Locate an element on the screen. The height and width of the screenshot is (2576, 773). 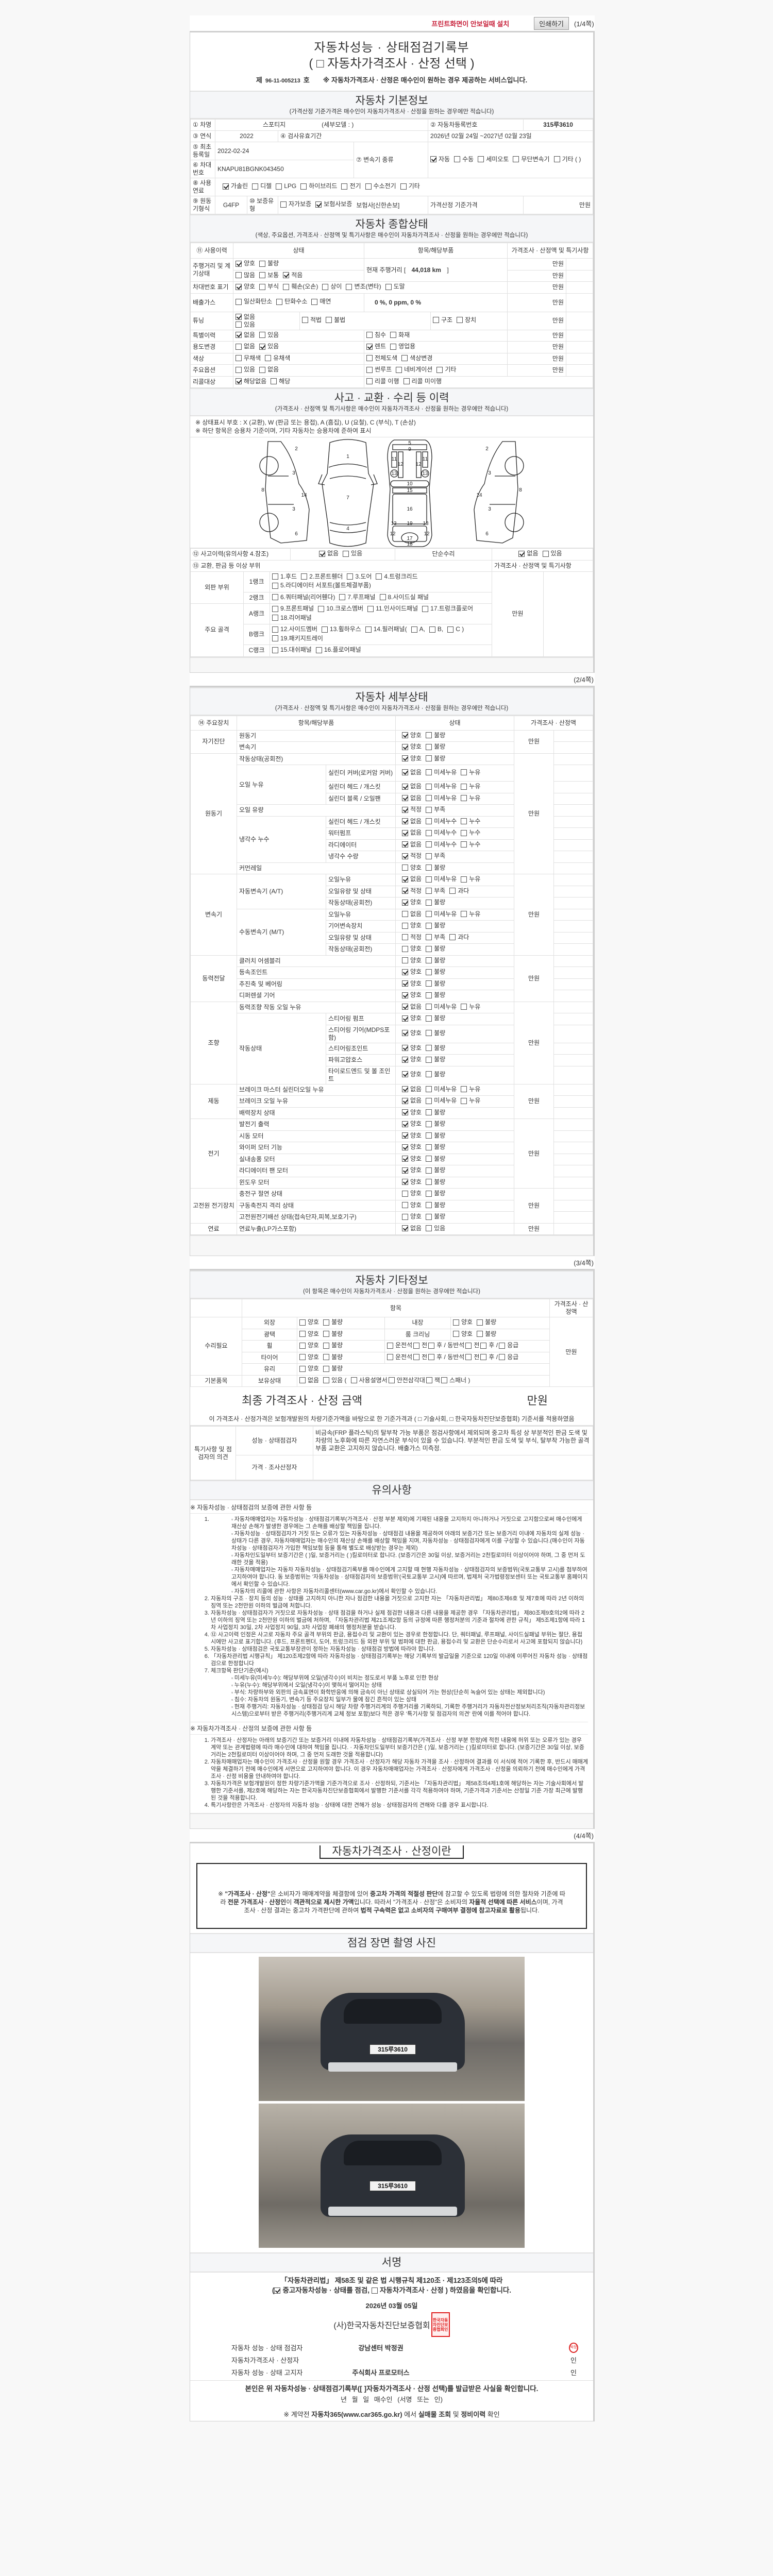
checkbox-option: 하이브리드 is located at coordinates (318, 186).